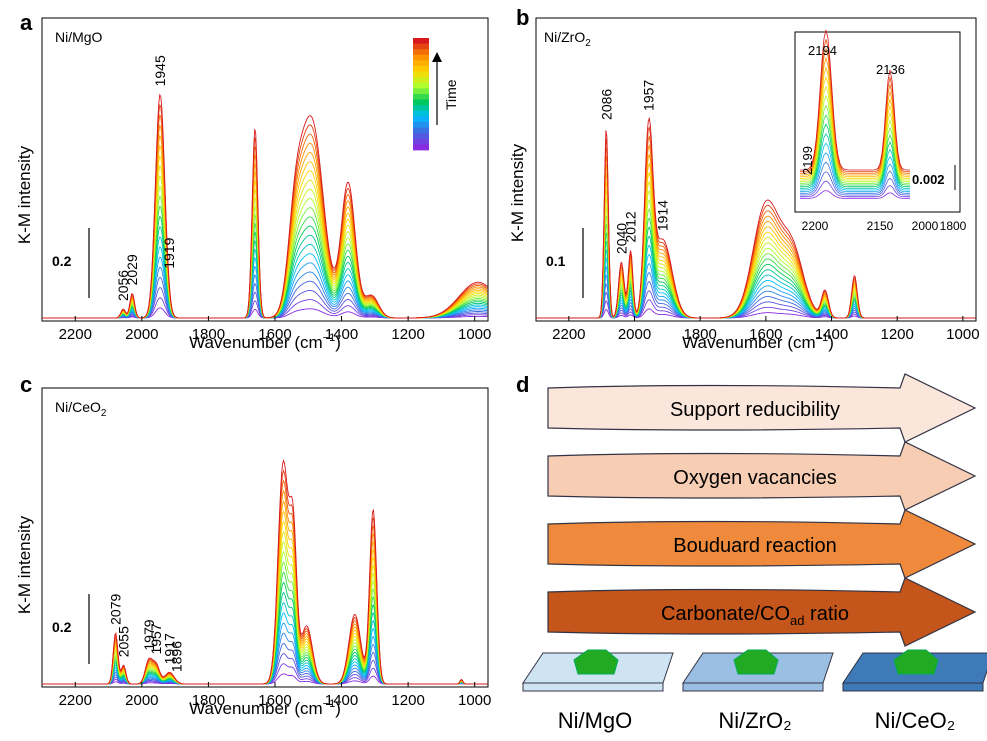 The height and width of the screenshot is (741, 987). What do you see at coordinates (595, 720) in the screenshot?
I see `catalyst-label: Ni/MgO` at bounding box center [595, 720].